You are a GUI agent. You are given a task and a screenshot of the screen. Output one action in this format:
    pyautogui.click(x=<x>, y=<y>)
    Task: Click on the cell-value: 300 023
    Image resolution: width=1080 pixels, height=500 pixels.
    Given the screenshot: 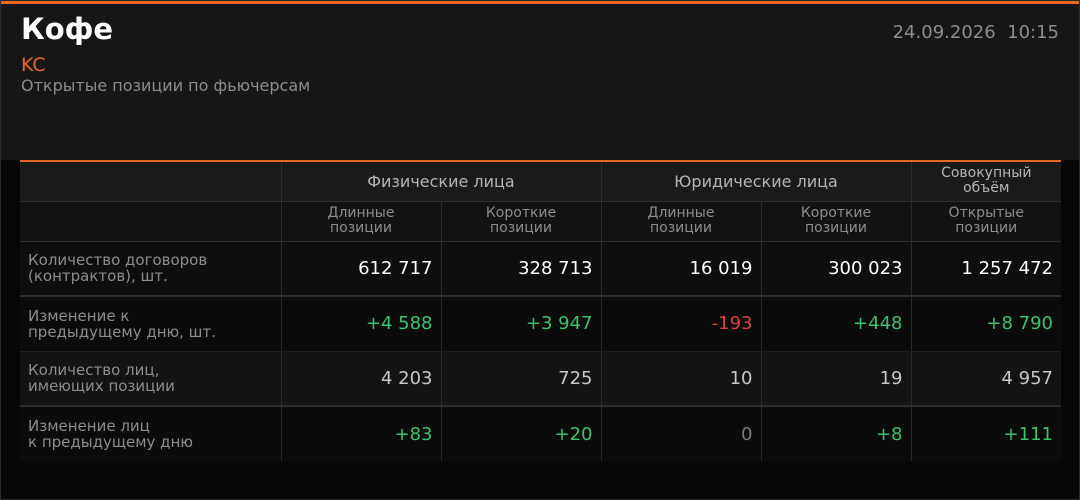 What is the action you would take?
    pyautogui.click(x=835, y=269)
    